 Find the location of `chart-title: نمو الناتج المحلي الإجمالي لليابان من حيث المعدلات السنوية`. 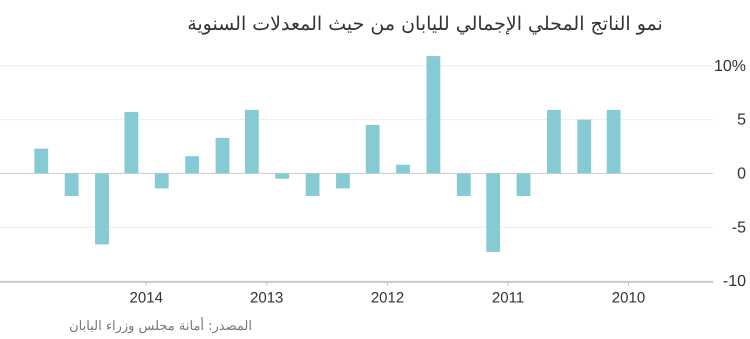

chart-title: نمو الناتج المحلي الإجمالي لليابان من حيث المعدلات السنوية is located at coordinates (425, 24).